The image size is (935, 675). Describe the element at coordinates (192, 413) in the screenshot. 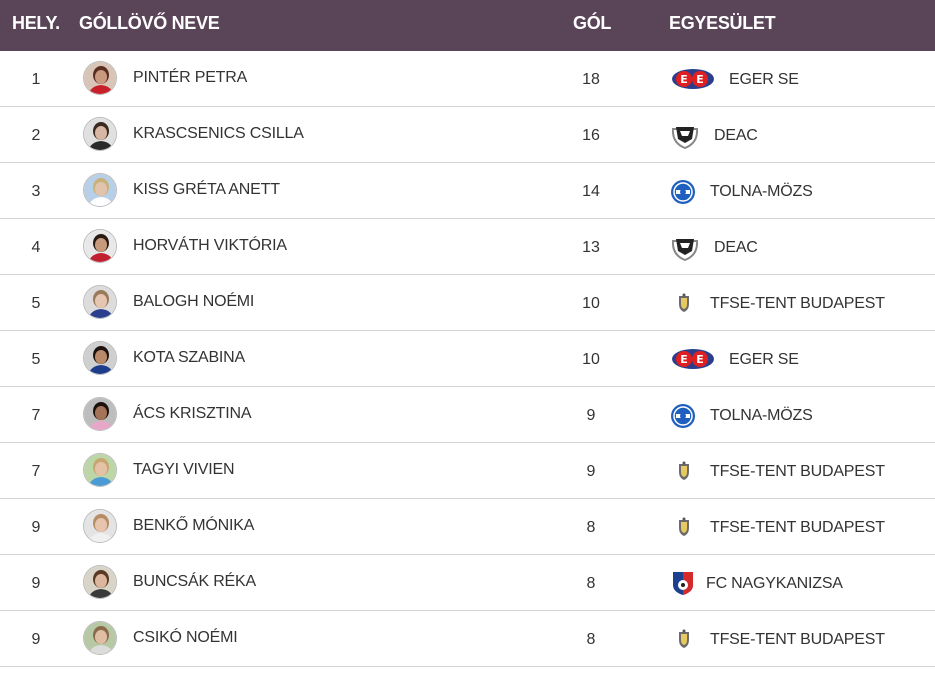

I see `player-name: ÁCS KRISZTINA` at that location.